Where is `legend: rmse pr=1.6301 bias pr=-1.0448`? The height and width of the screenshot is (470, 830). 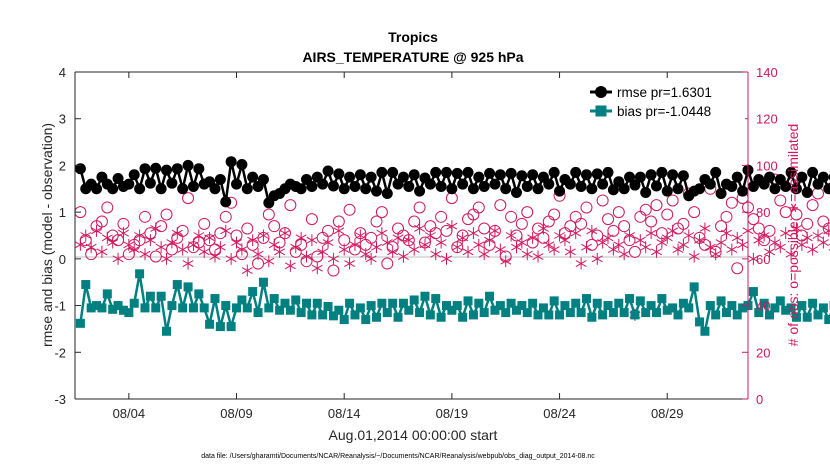 legend: rmse pr=1.6301 bias pr=-1.0448 is located at coordinates (665, 100).